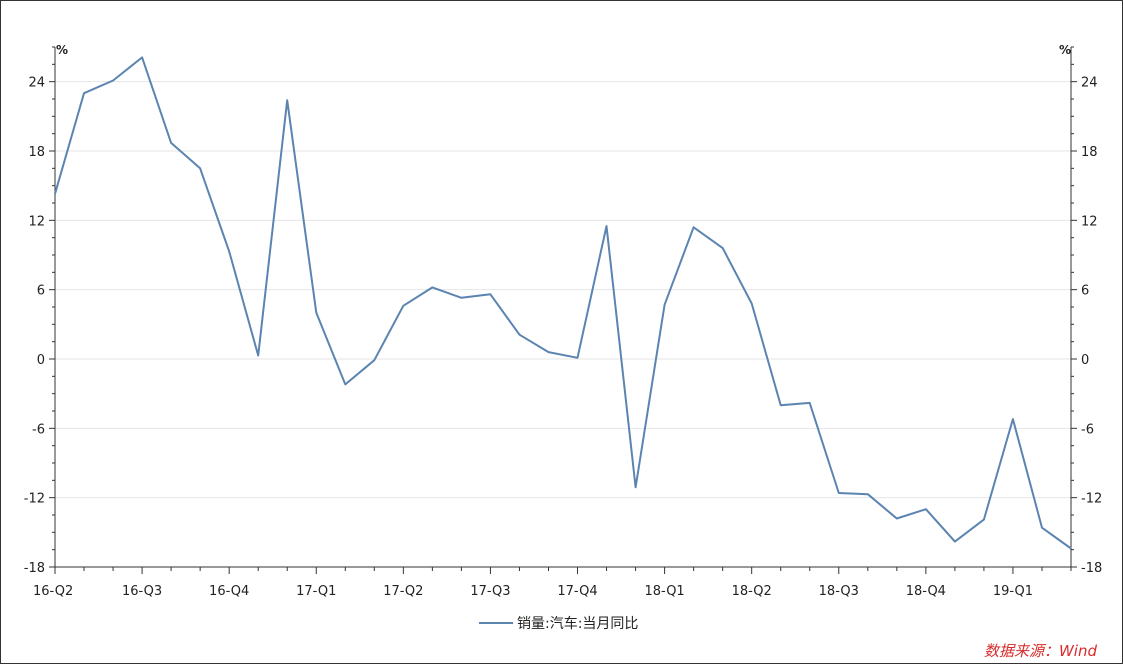 Image resolution: width=1123 pixels, height=664 pixels. Describe the element at coordinates (1013, 591) in the screenshot. I see `x-tick-label: 19-Q1` at that location.